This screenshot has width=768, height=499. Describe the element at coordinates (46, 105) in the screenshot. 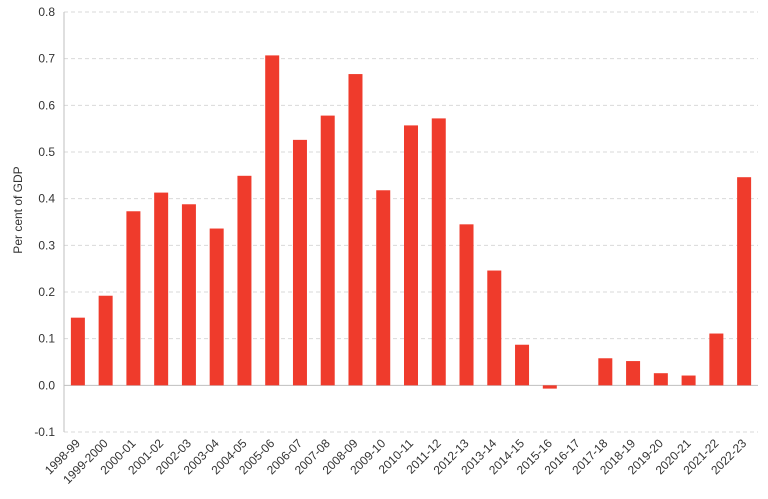

I see `y-tick-label: 0.6` at that location.